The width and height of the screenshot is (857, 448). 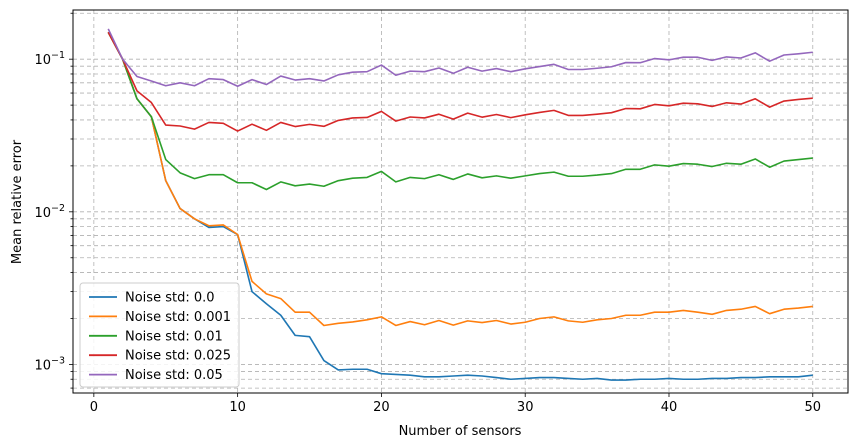 What do you see at coordinates (178, 317) in the screenshot?
I see `legend-label-1: Noise std: 0.001` at bounding box center [178, 317].